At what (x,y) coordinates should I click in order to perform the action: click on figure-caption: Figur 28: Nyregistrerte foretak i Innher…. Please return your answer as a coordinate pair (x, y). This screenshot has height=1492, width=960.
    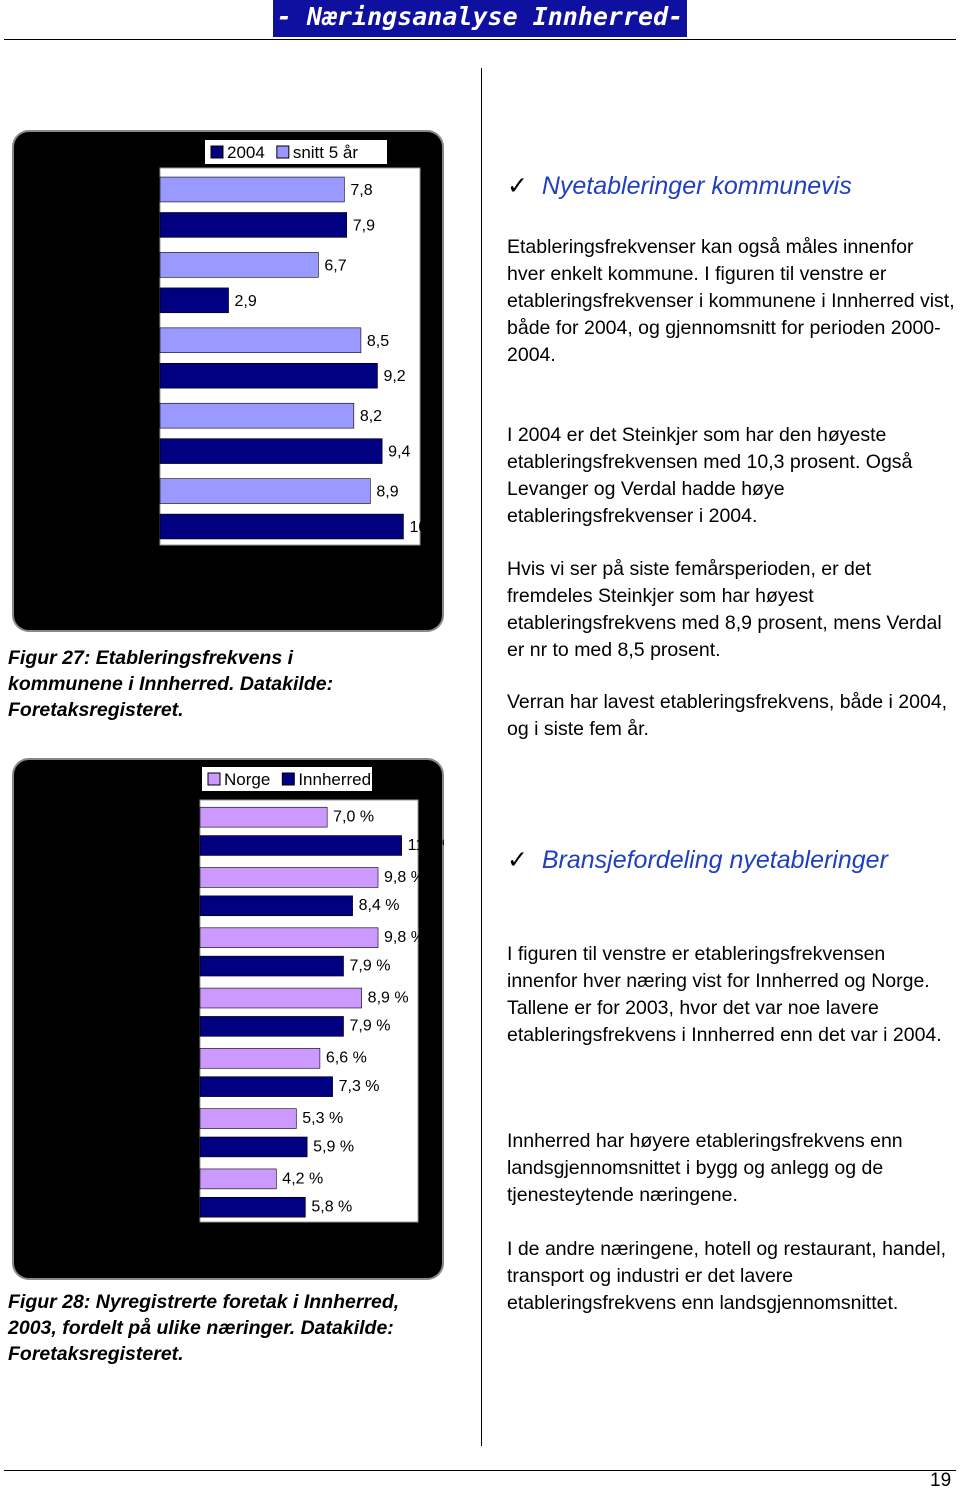
    Looking at the image, I should click on (204, 1328).